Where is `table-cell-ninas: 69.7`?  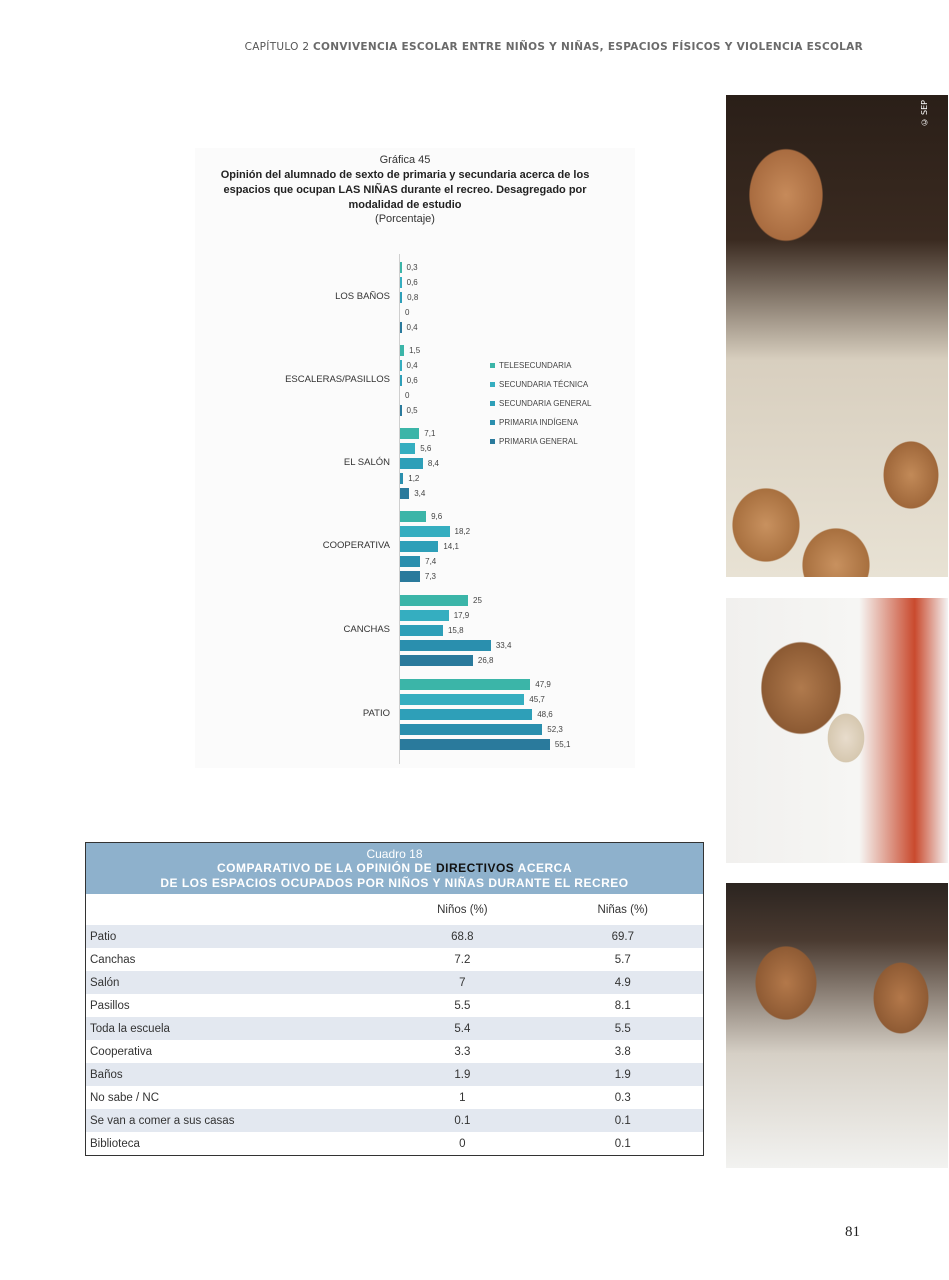 table-cell-ninas: 69.7 is located at coordinates (622, 936).